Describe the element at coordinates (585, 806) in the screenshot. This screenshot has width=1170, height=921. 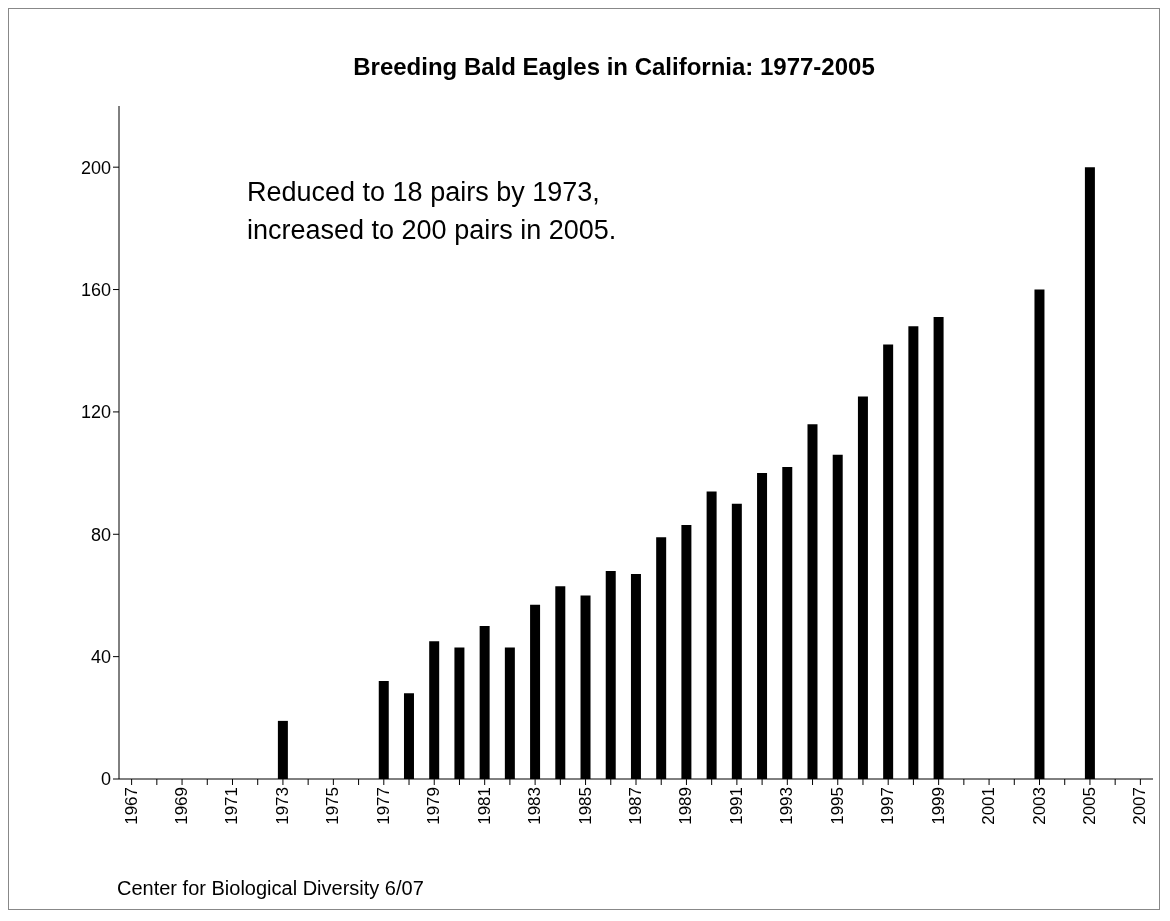
I see `x-tick-label: 1985` at that location.